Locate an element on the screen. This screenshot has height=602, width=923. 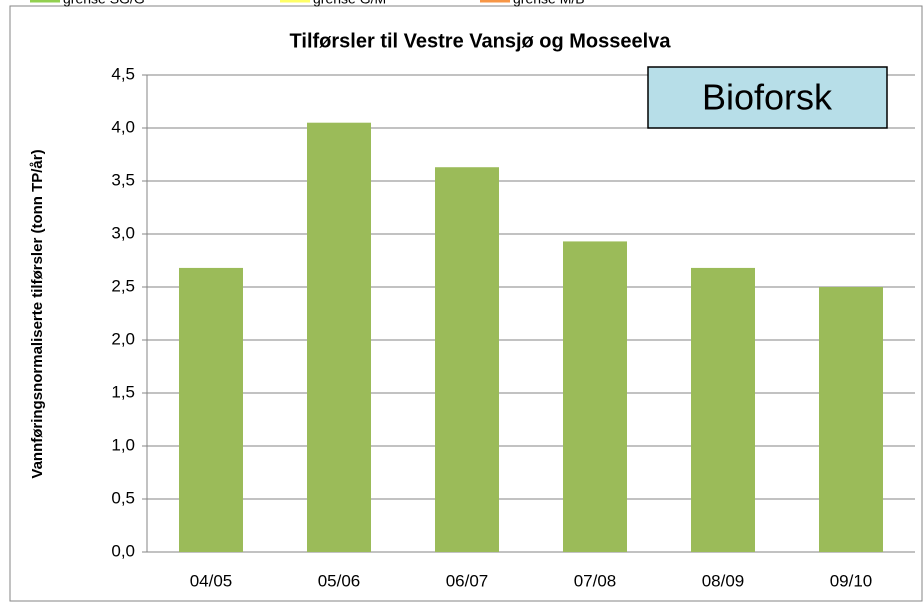
y-tick-label: 4,0 is located at coordinates (123, 126).